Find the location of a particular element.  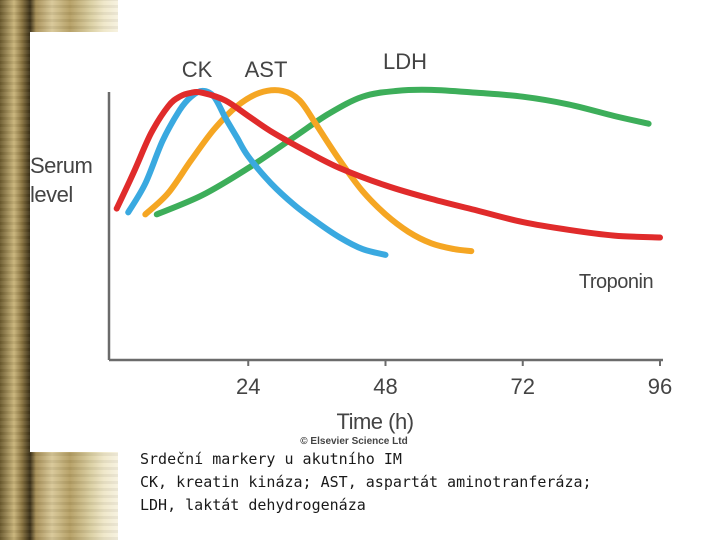

x-ticks: 24 48 72 96 is located at coordinates (454, 379).